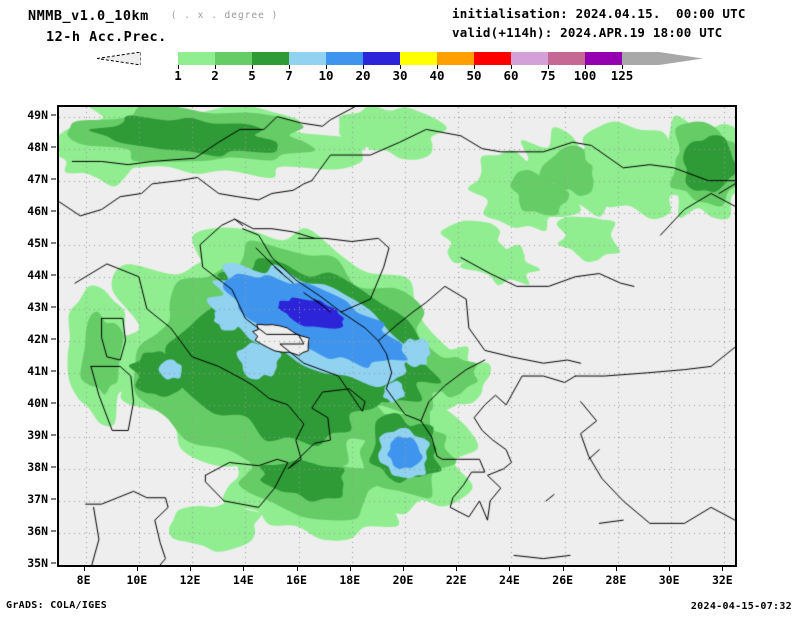 Image resolution: width=800 pixels, height=618 pixels. Describe the element at coordinates (599, 13) in the screenshot. I see `initialisation-time: initialisation: 2024.04.15. 00:00 UTC` at that location.